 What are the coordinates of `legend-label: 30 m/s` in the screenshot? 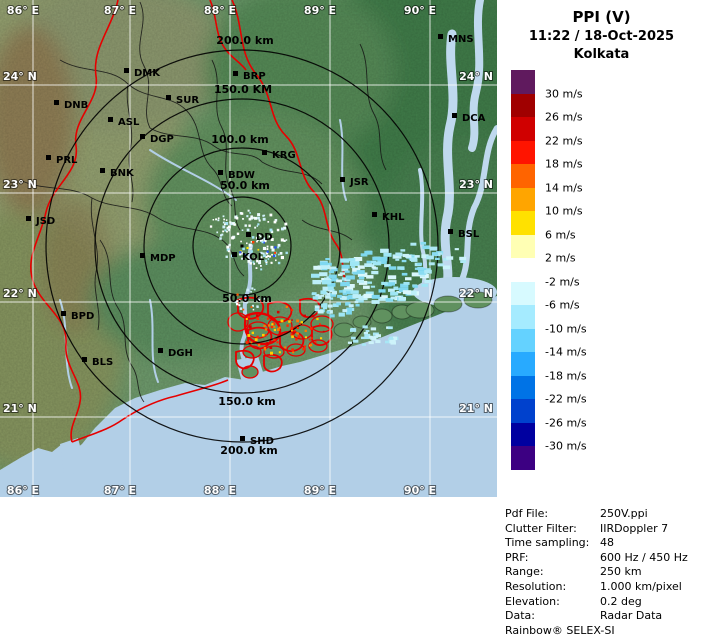 It's located at (564, 93).